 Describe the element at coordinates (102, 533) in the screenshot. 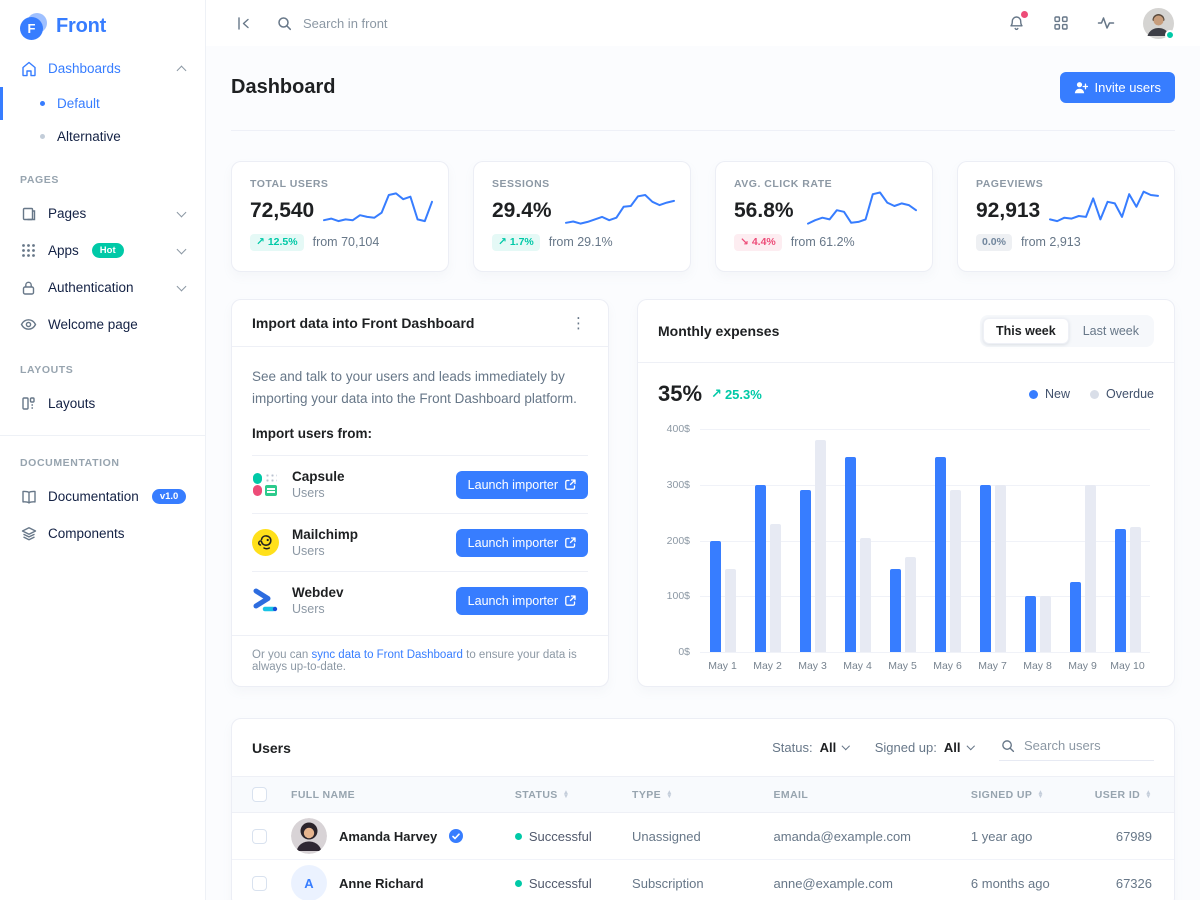

I see `sidebar-item-components: Components` at that location.